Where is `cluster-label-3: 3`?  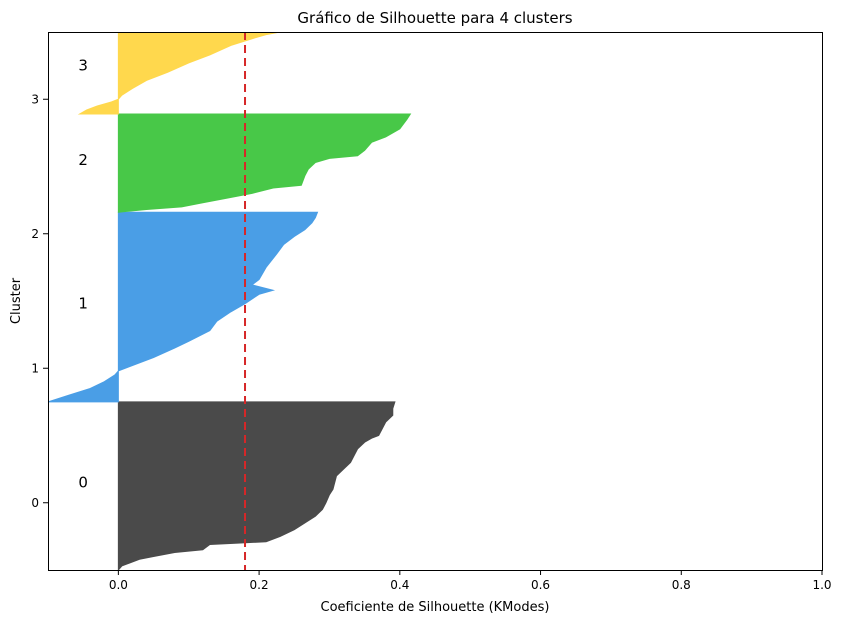 cluster-label-3: 3 is located at coordinates (83, 66).